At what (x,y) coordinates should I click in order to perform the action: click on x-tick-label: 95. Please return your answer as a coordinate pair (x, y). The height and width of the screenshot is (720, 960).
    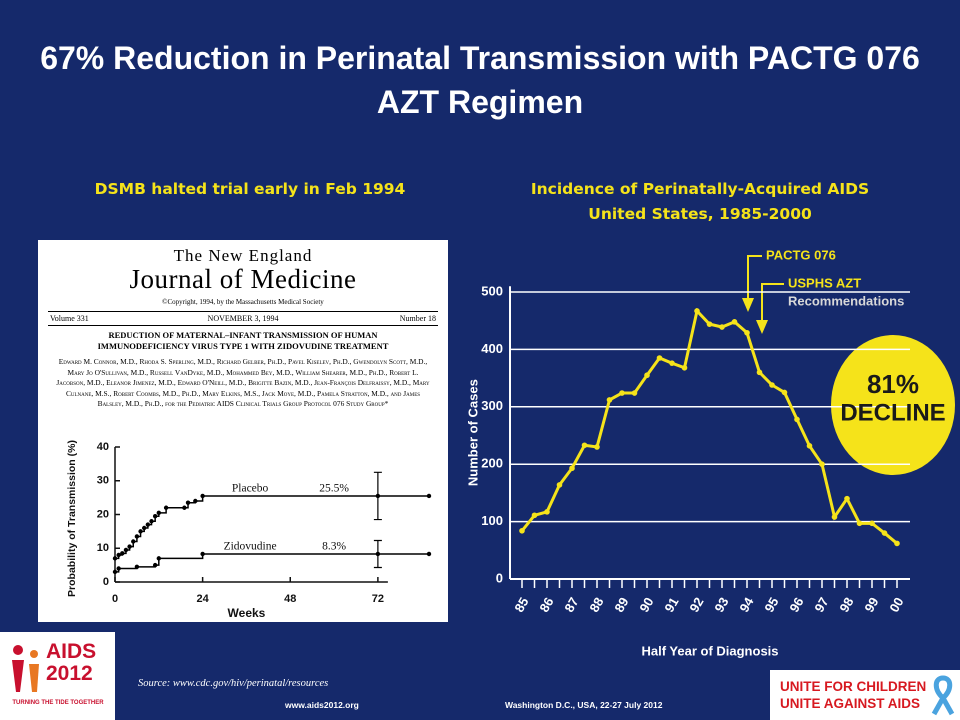
    Looking at the image, I should click on (771, 605).